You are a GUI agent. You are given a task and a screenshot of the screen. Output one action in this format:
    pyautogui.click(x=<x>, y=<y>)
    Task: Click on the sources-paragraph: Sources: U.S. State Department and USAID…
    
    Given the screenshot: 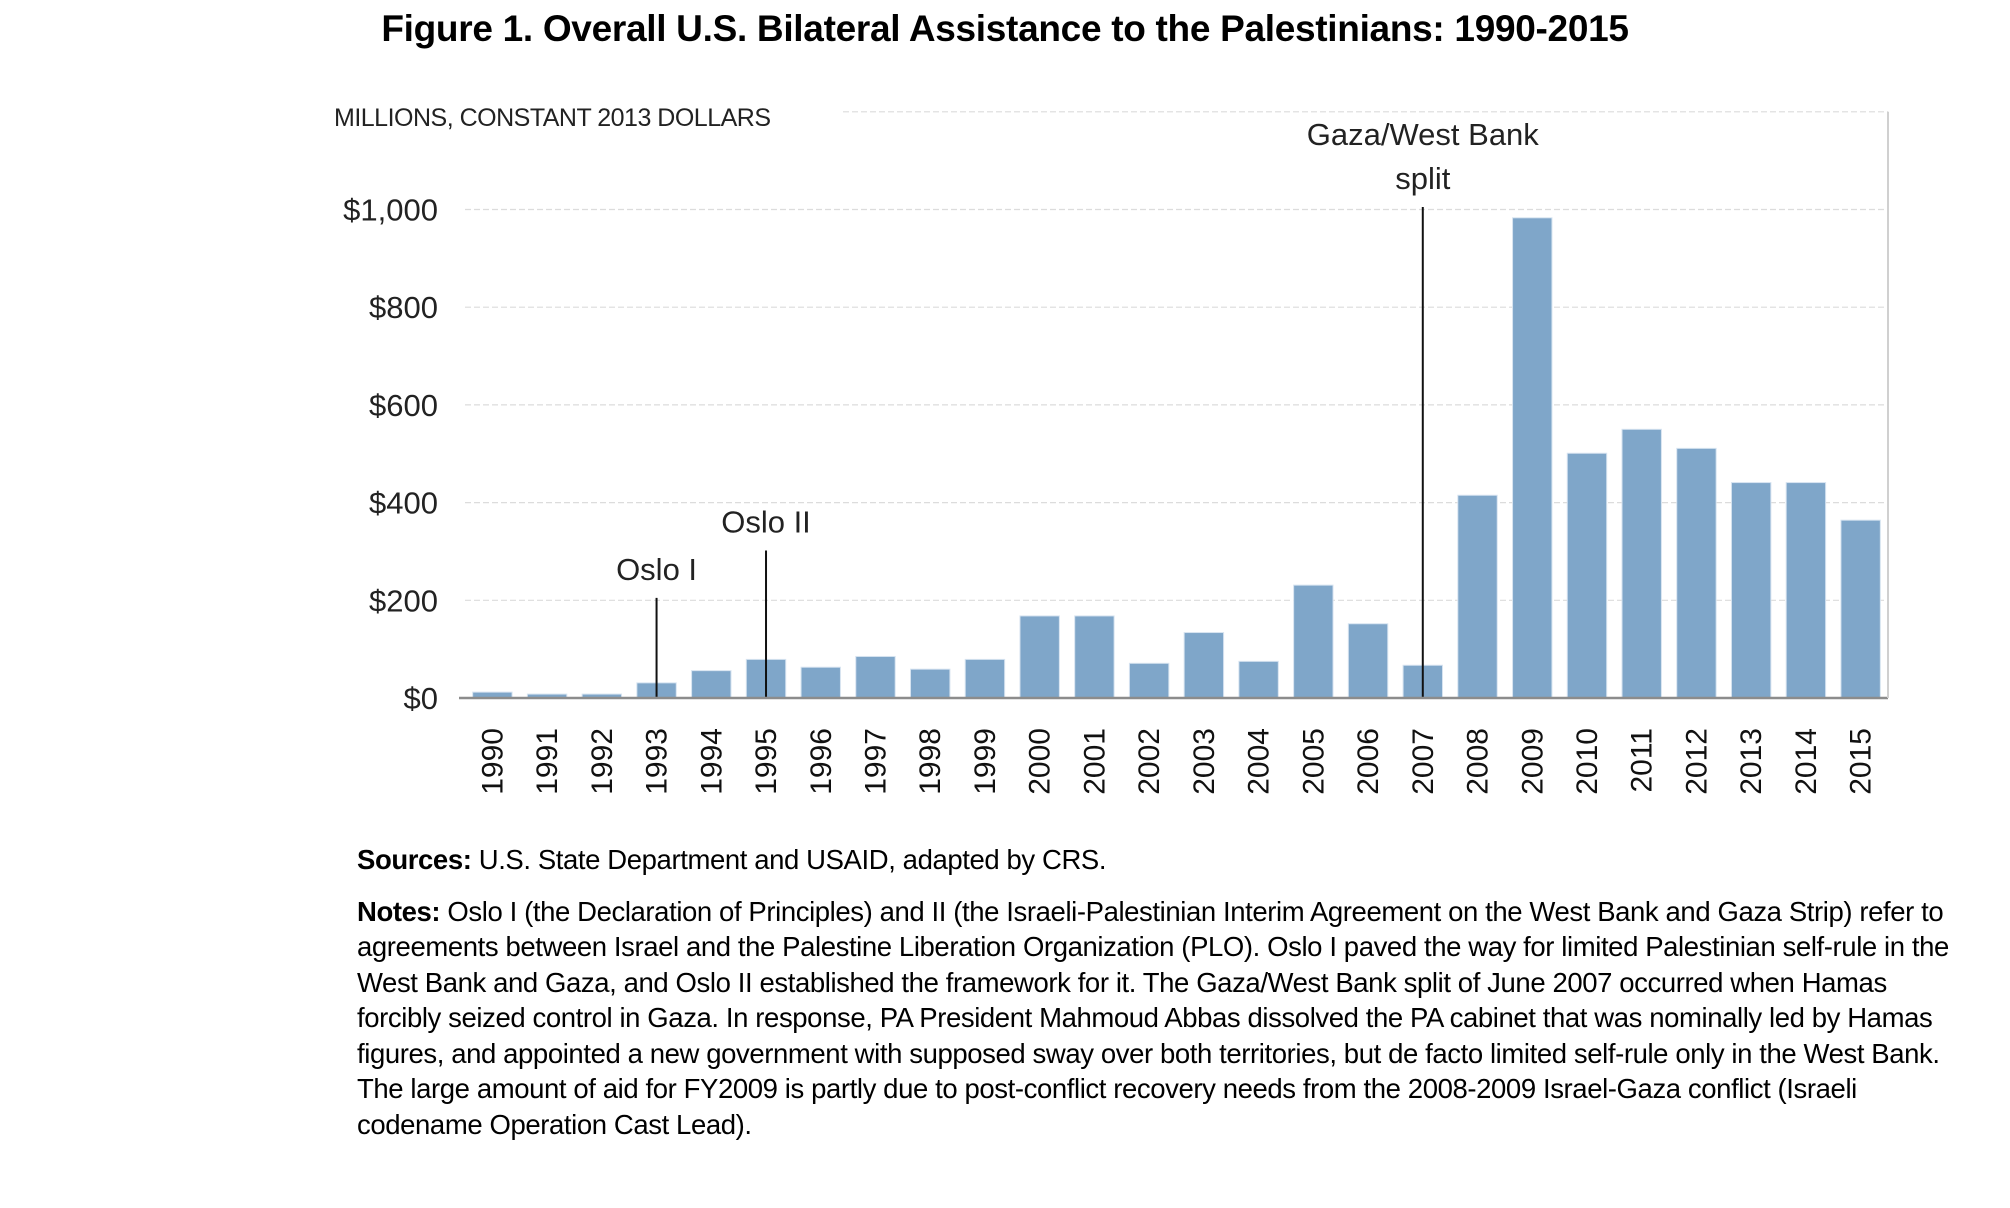 What is the action you would take?
    pyautogui.click(x=1157, y=860)
    